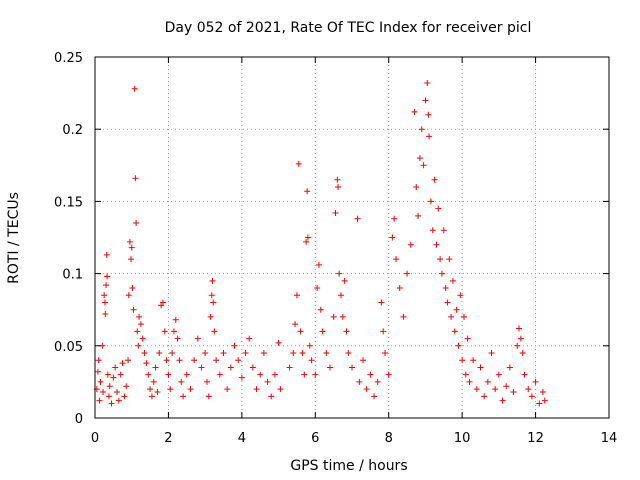 Image resolution: width=640 pixels, height=480 pixels. I want to click on x-tick-label-6: 12, so click(535, 438).